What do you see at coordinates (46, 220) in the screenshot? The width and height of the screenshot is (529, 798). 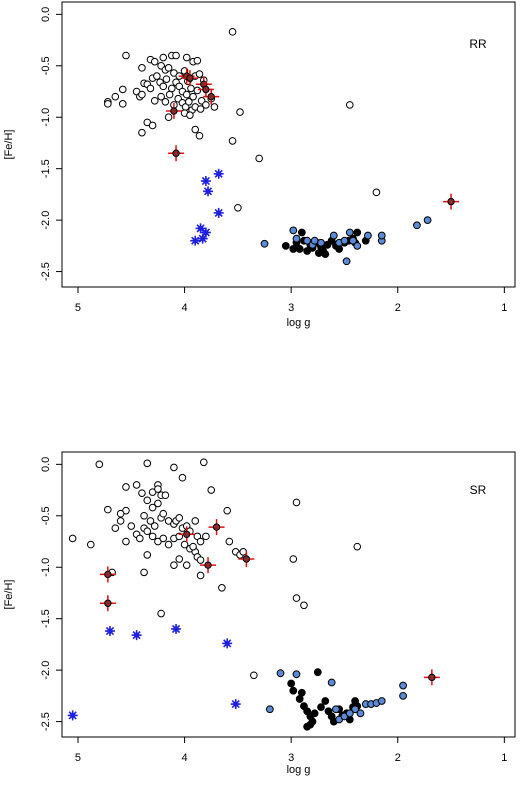 I see `y-tick-label: -2.0` at bounding box center [46, 220].